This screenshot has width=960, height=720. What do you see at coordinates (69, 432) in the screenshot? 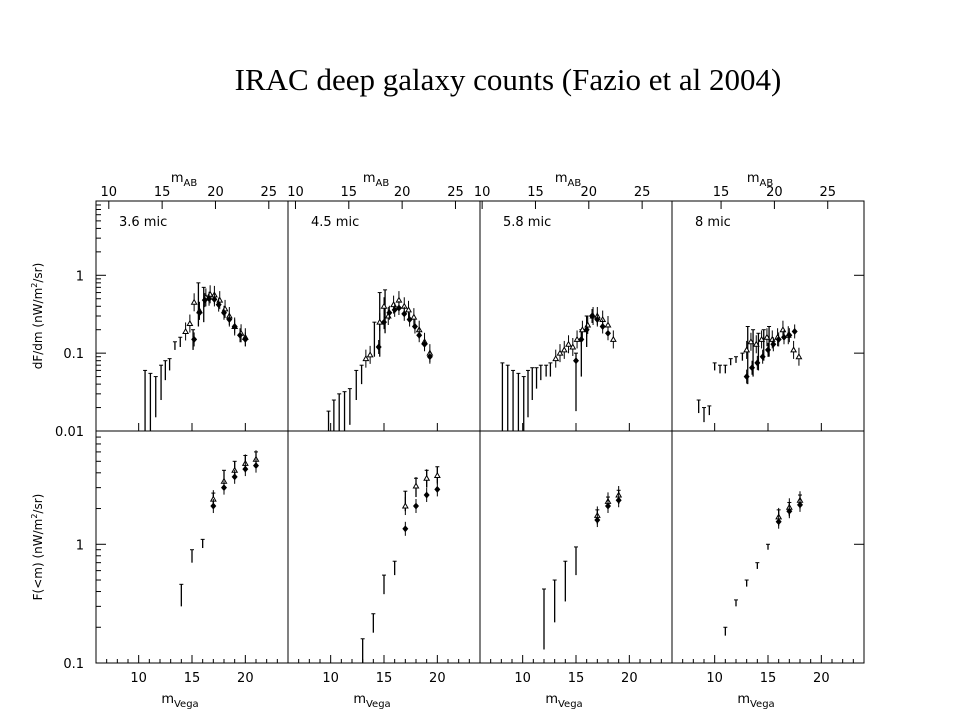
I see `y-tick-label: 0.01` at bounding box center [69, 432].